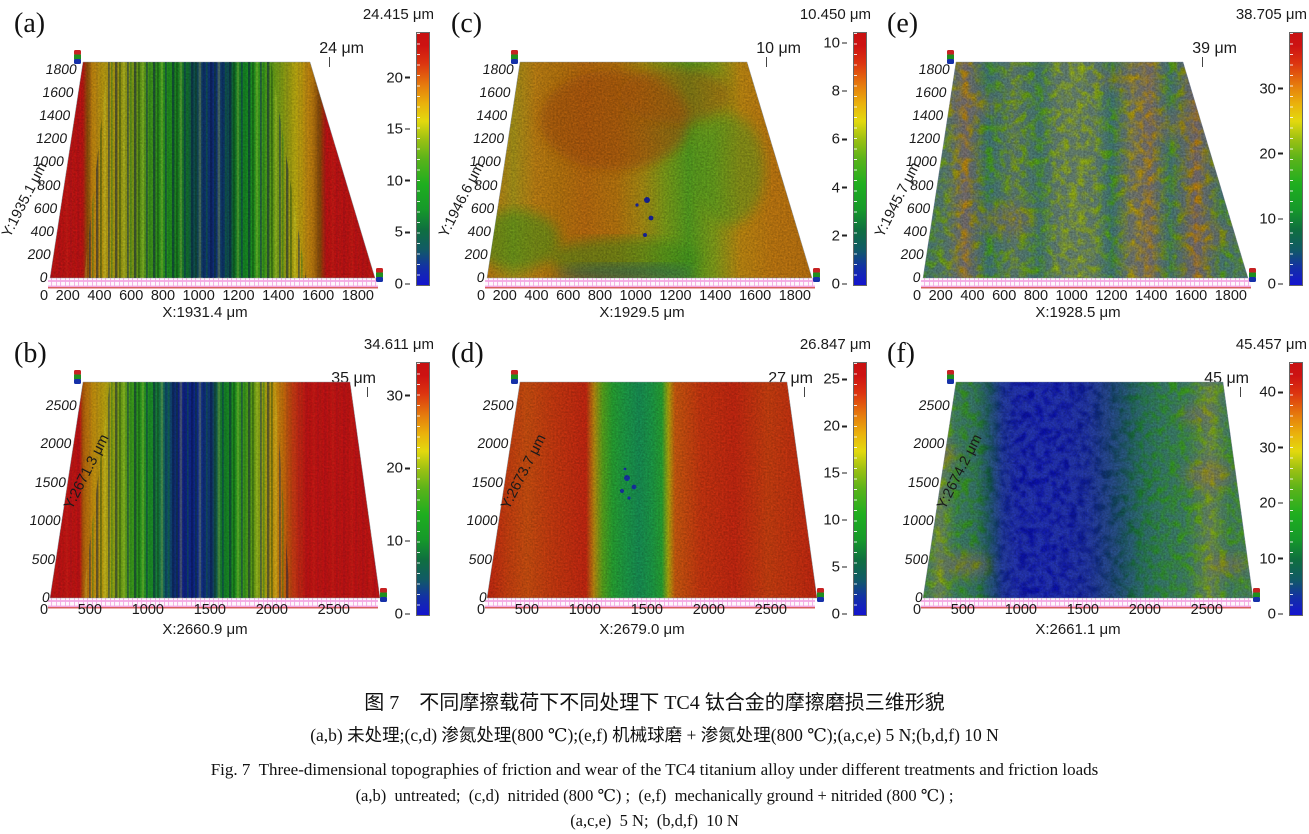 The height and width of the screenshot is (834, 1309). I want to click on x-tick-label: 800, so click(600, 296).